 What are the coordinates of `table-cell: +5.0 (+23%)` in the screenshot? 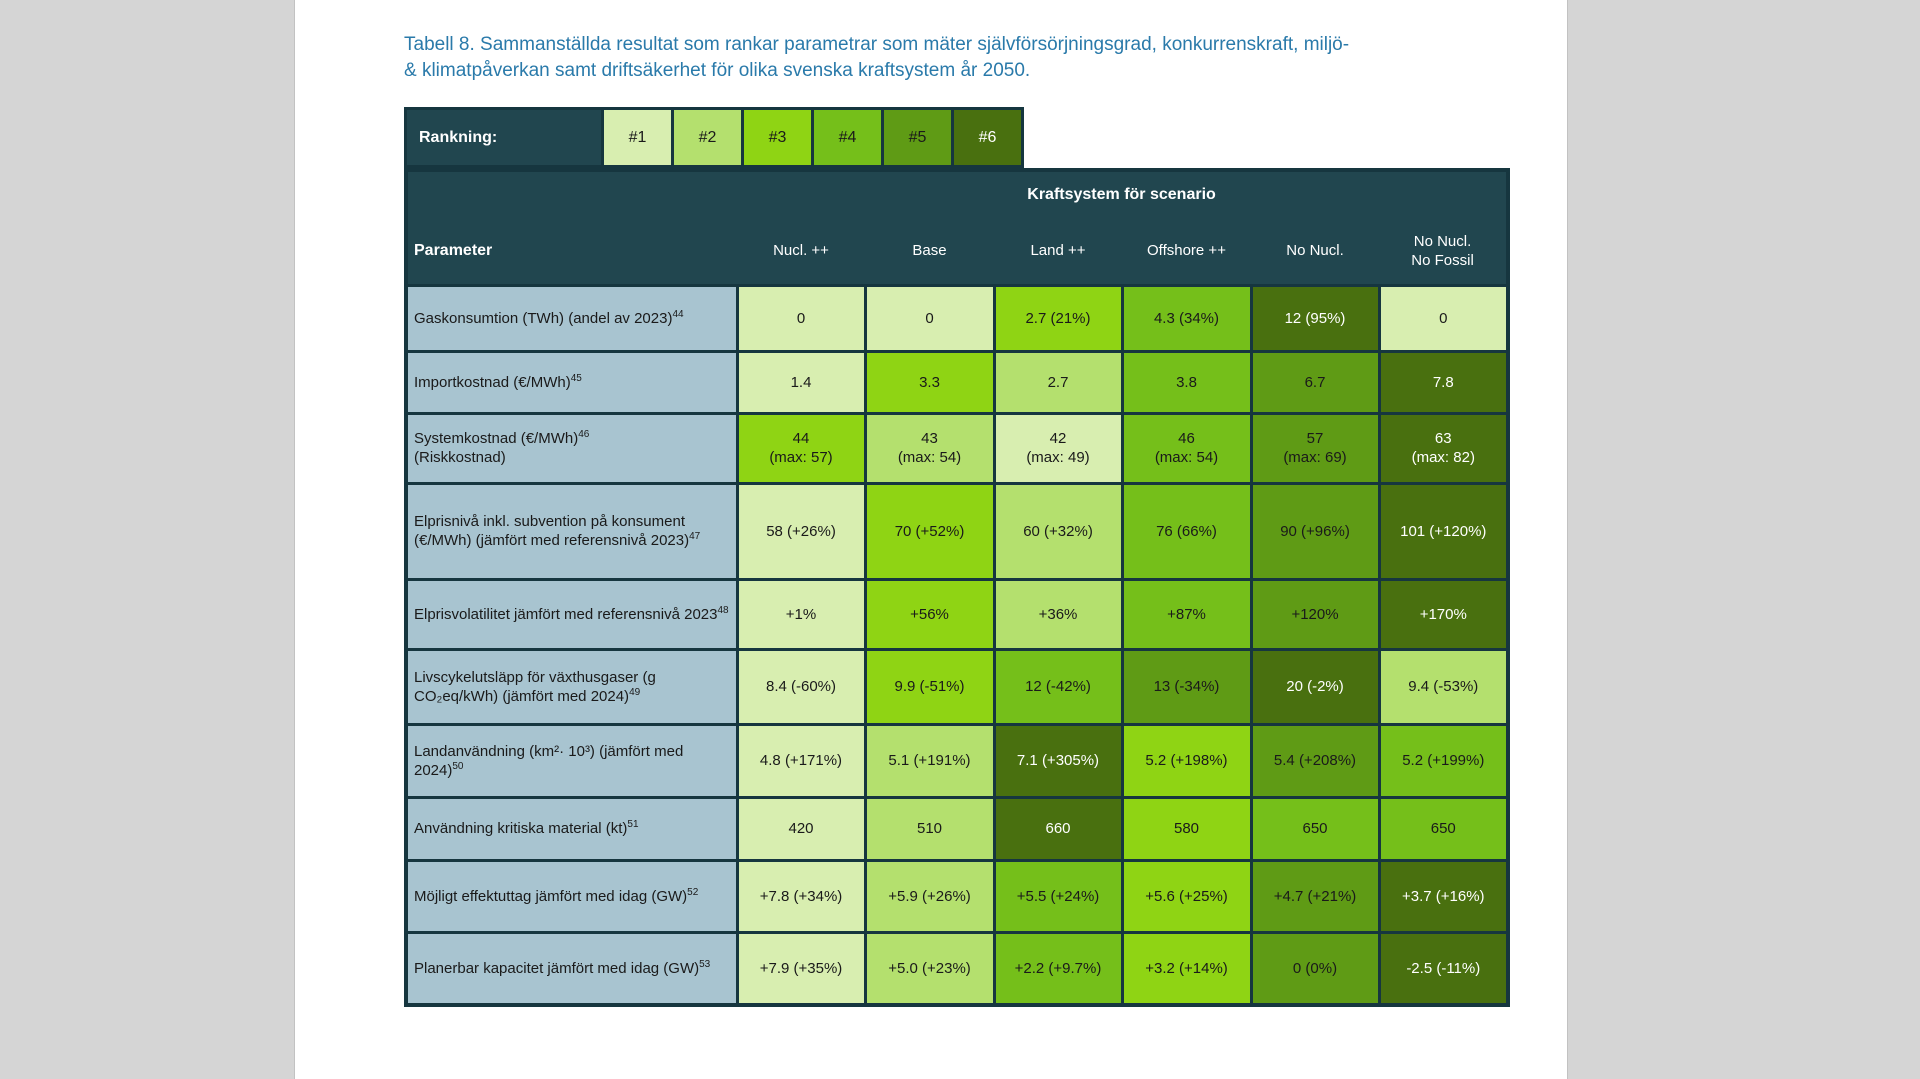 It's located at (929, 968).